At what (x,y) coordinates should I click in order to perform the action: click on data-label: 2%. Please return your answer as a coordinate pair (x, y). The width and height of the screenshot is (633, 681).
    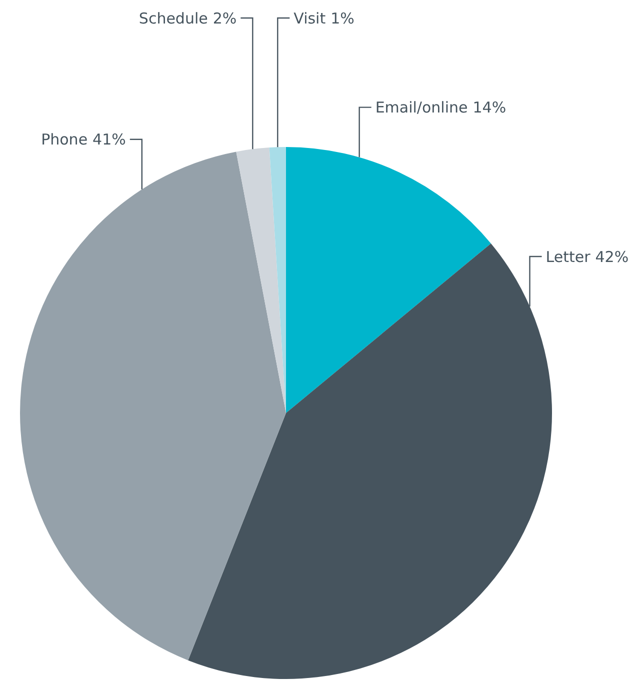
    Looking at the image, I should click on (224, 18).